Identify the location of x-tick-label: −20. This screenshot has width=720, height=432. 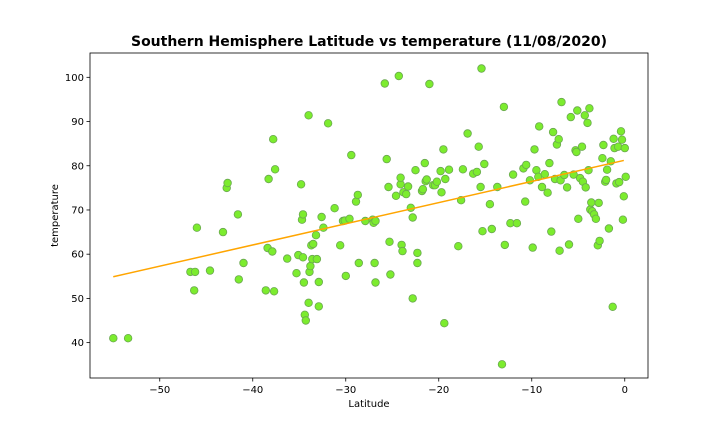
(438, 390).